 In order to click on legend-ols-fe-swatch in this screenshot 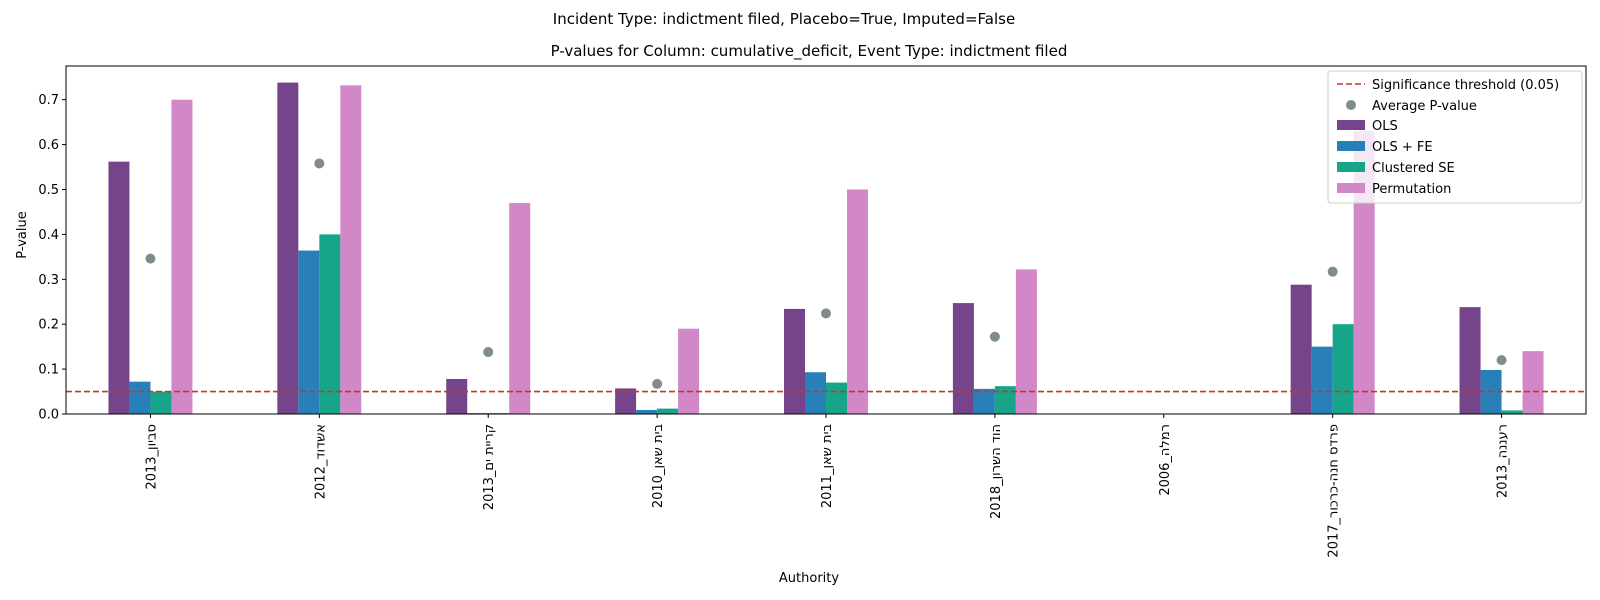, I will do `click(1351, 146)`.